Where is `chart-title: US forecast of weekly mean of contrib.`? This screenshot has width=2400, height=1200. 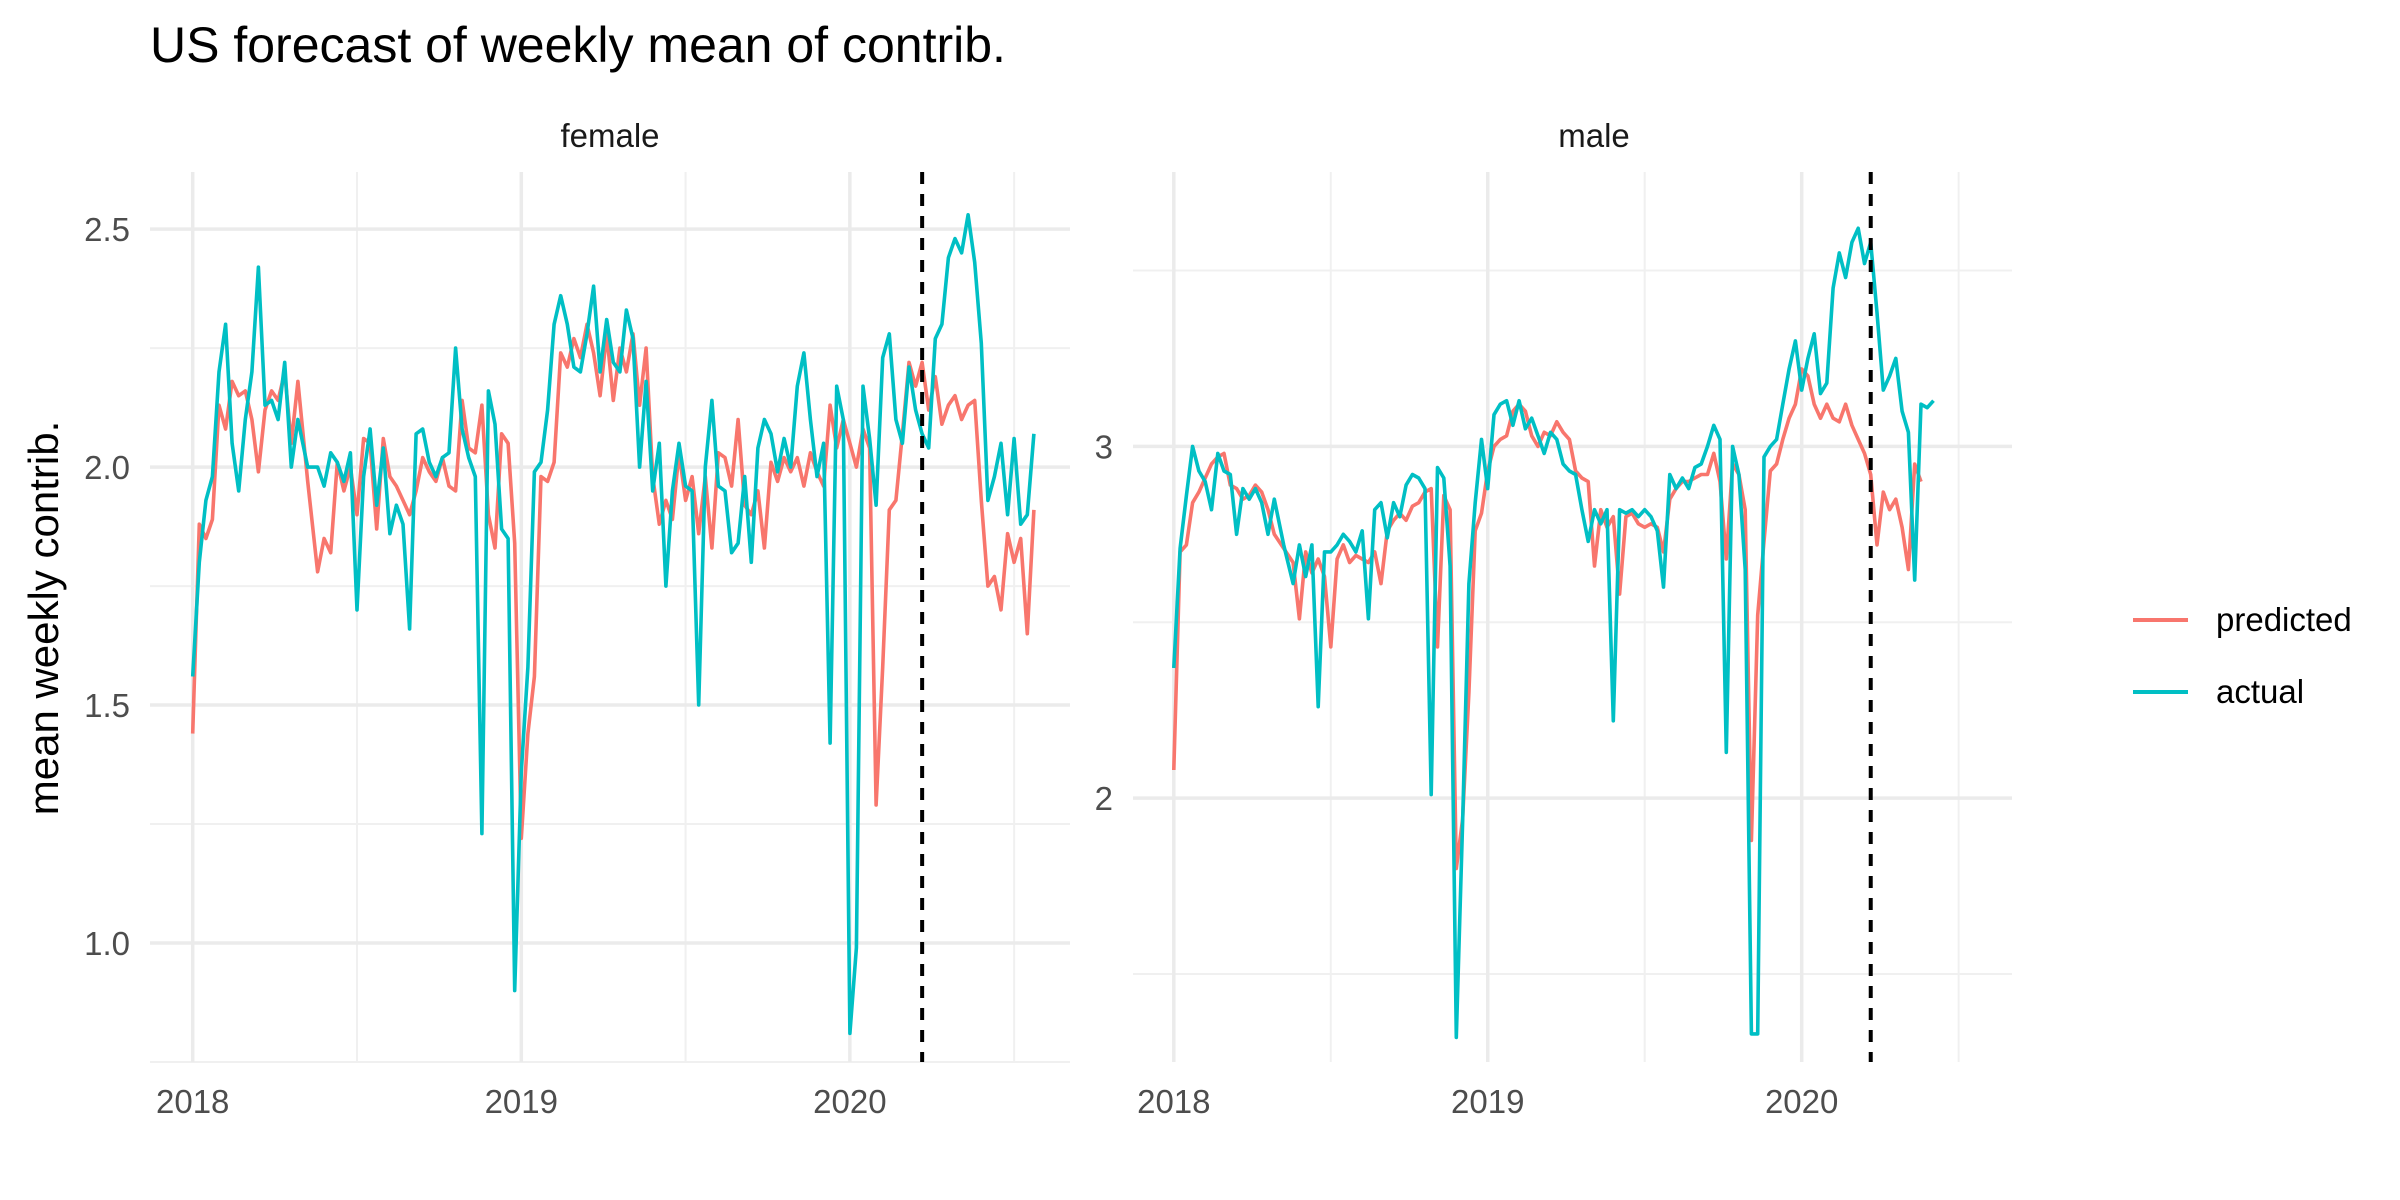 chart-title: US forecast of weekly mean of contrib. is located at coordinates (578, 45).